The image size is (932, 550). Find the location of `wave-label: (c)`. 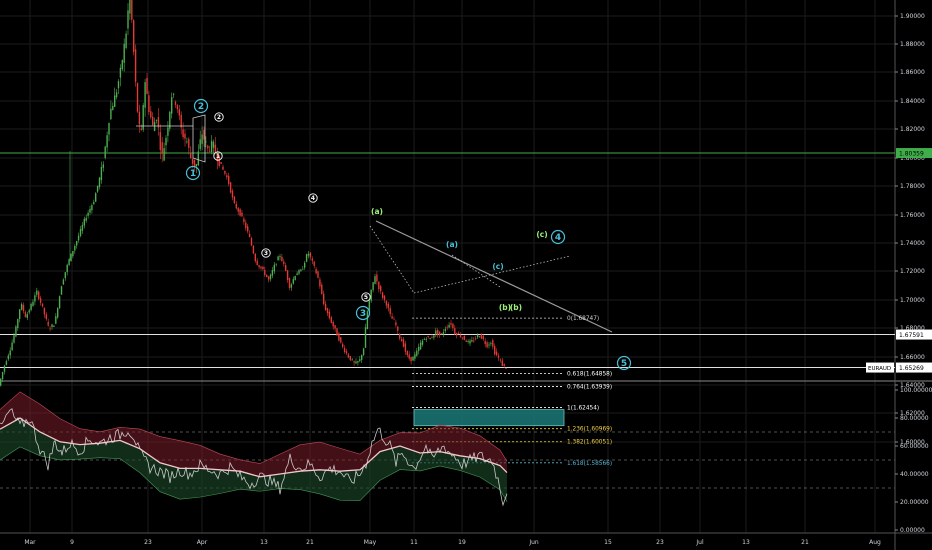

wave-label: (c) is located at coordinates (497, 266).